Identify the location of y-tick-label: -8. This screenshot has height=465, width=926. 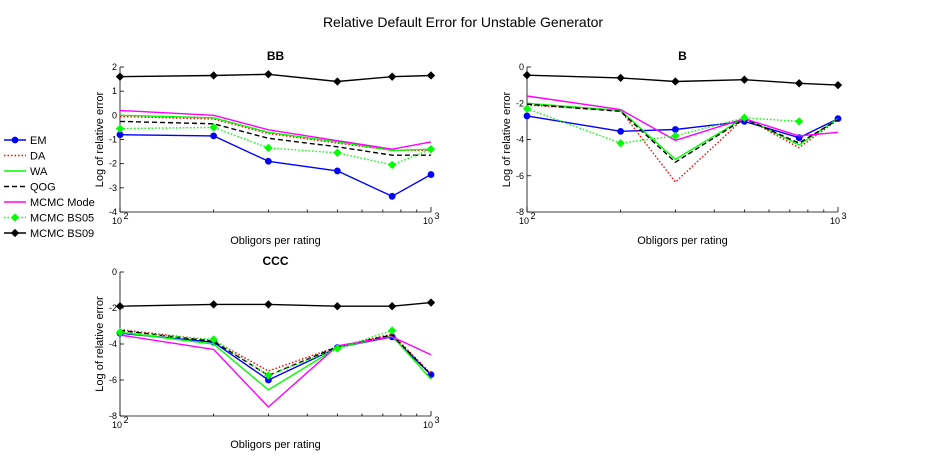
(520, 212).